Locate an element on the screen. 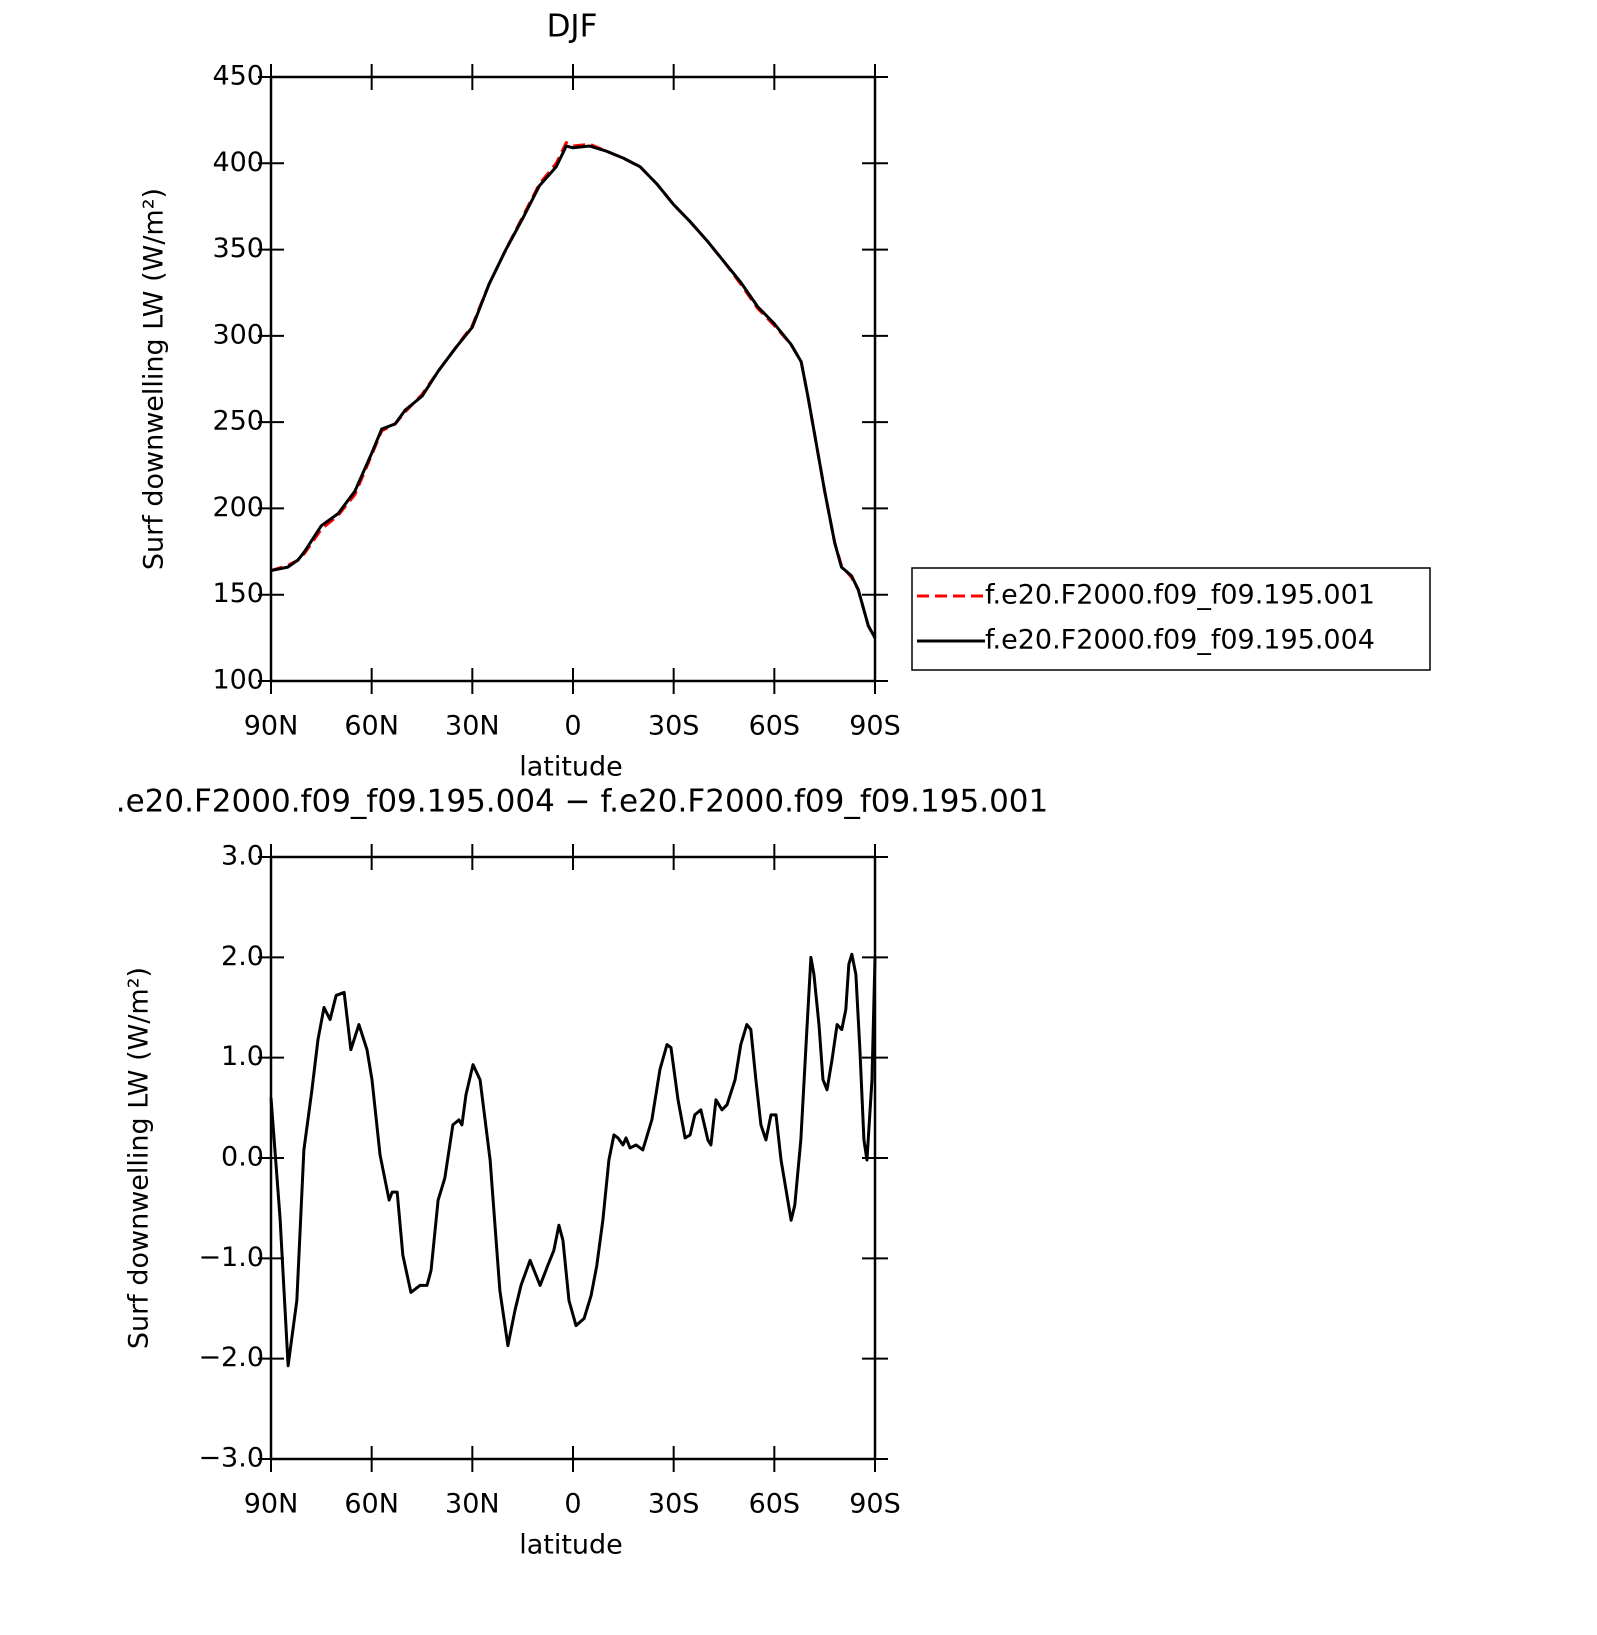 This screenshot has height=1635, width=1597. legend-label: f.e20.F2000.f09_f09.195.004 is located at coordinates (1180, 640).